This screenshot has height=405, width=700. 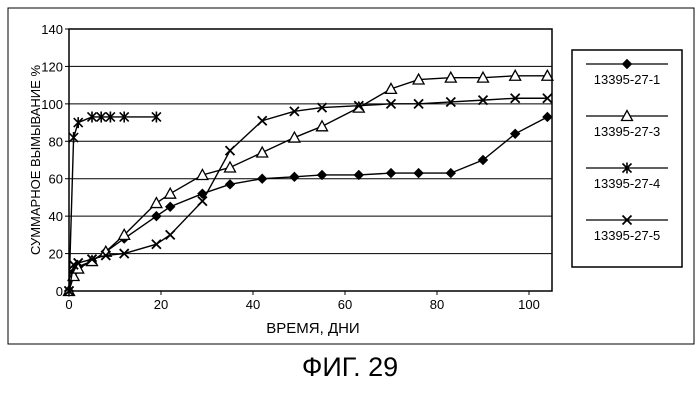 I want to click on legend-label: 13395-27-5, so click(x=627, y=235).